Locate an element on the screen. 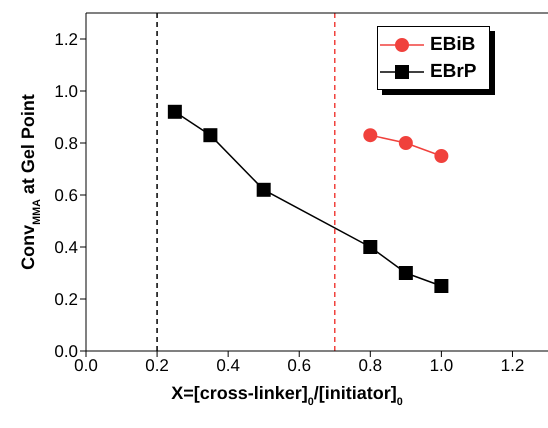 The height and width of the screenshot is (428, 548). y-tick-label: 0.8 is located at coordinates (66, 144).